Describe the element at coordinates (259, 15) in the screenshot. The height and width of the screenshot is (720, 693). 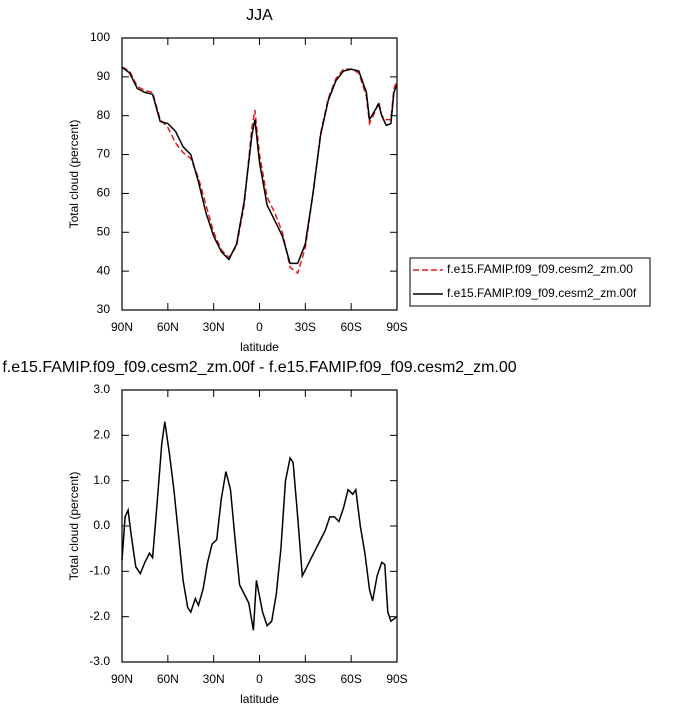
I see `chart-title: JJA` at that location.